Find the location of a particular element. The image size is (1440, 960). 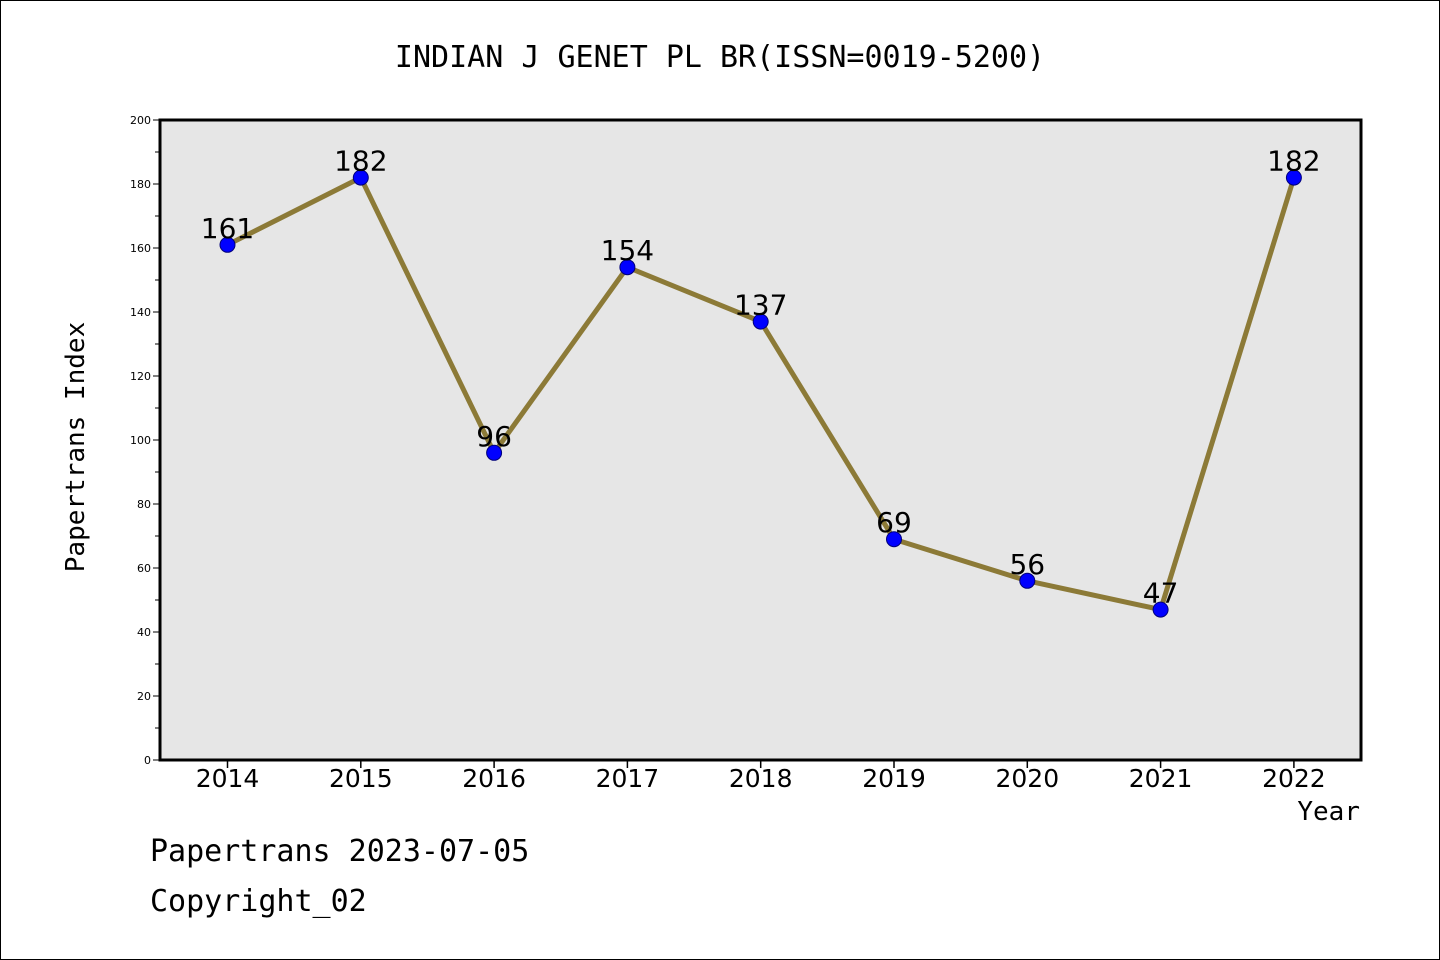

x-tick-label: 2014 is located at coordinates (228, 778).